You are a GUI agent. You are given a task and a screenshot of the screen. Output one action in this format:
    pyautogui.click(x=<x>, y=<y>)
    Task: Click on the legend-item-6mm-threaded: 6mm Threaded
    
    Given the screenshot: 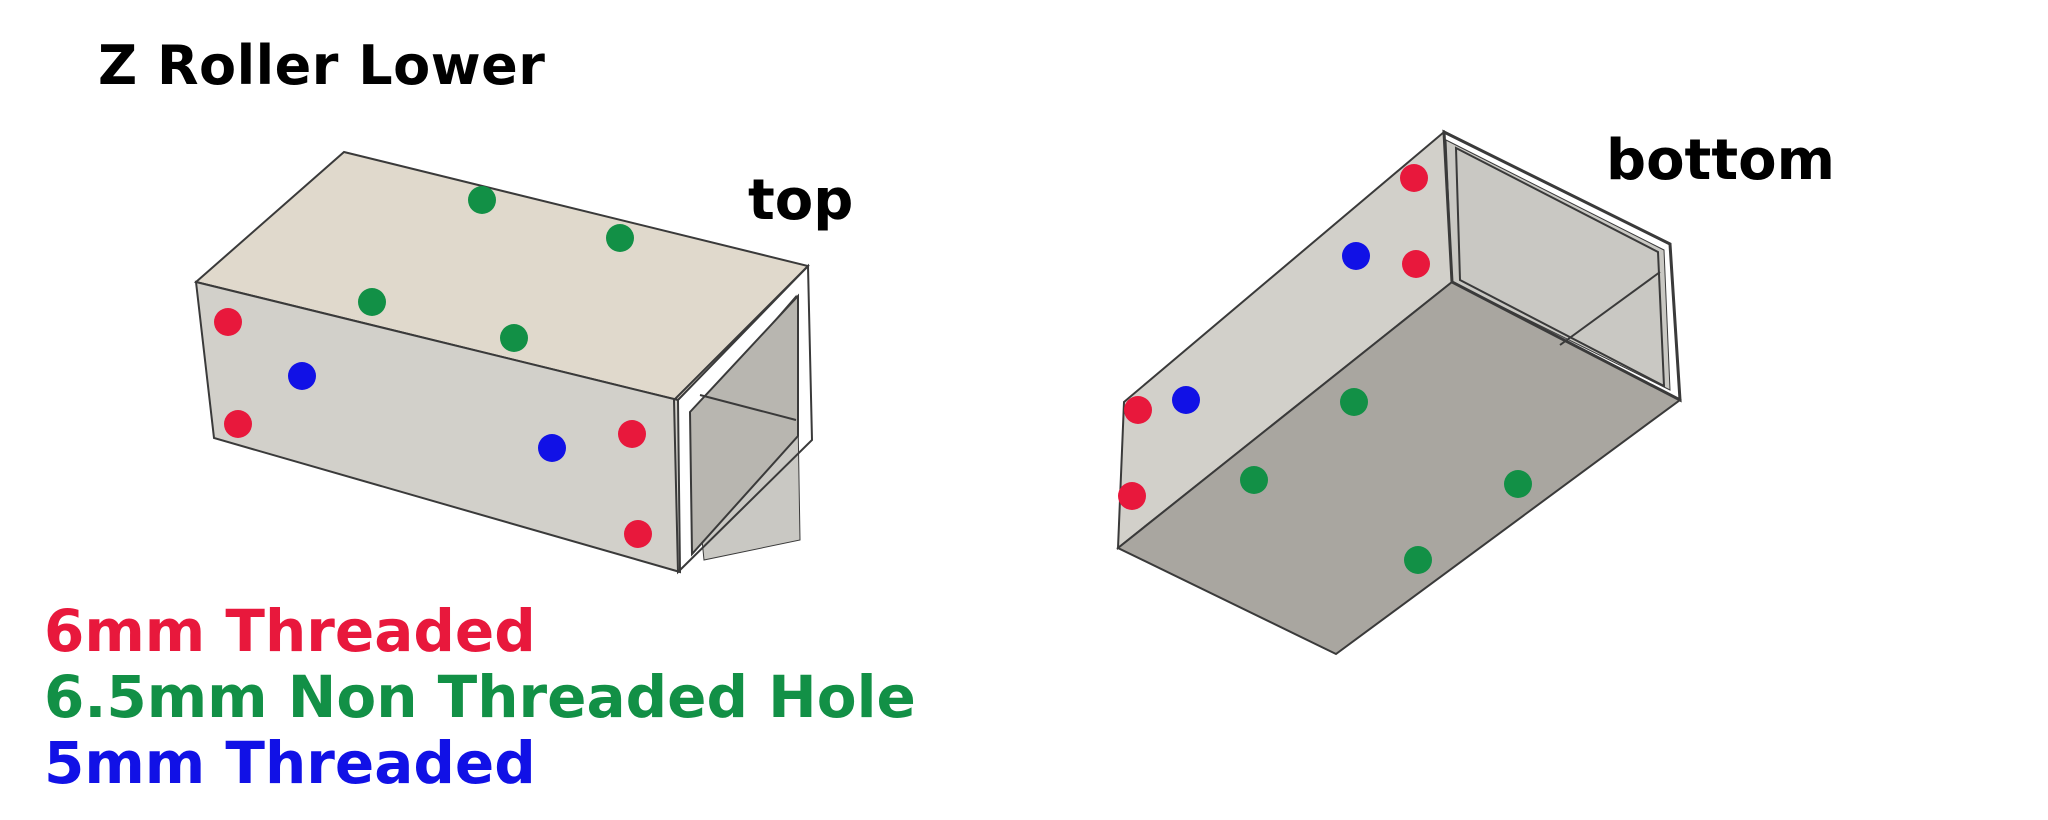 What is the action you would take?
    pyautogui.click(x=480, y=631)
    